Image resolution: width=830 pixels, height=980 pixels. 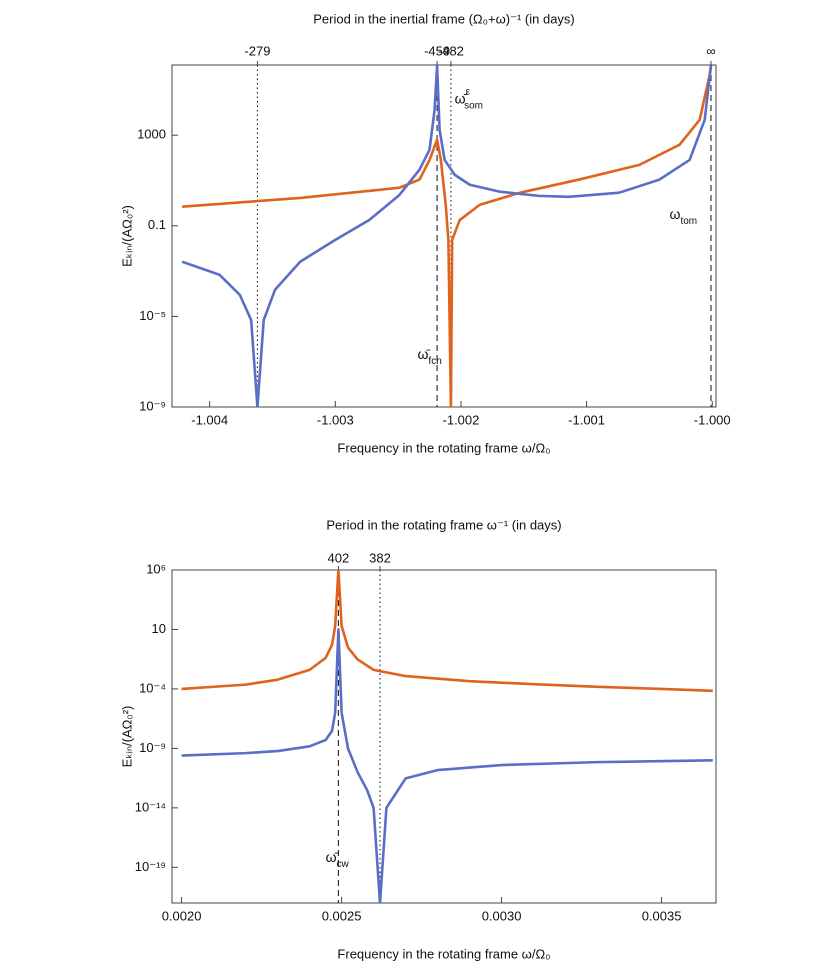 I want to click on y-tick-label: 10⁻⁵, so click(x=152, y=315).